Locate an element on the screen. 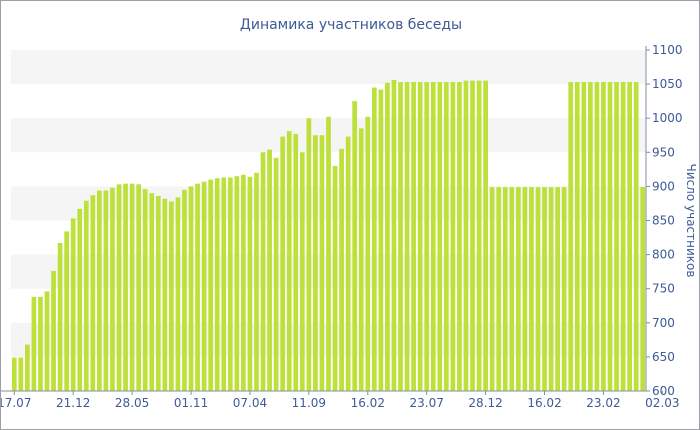 The height and width of the screenshot is (430, 700). x-tick-label: 17.07 is located at coordinates (16, 403).